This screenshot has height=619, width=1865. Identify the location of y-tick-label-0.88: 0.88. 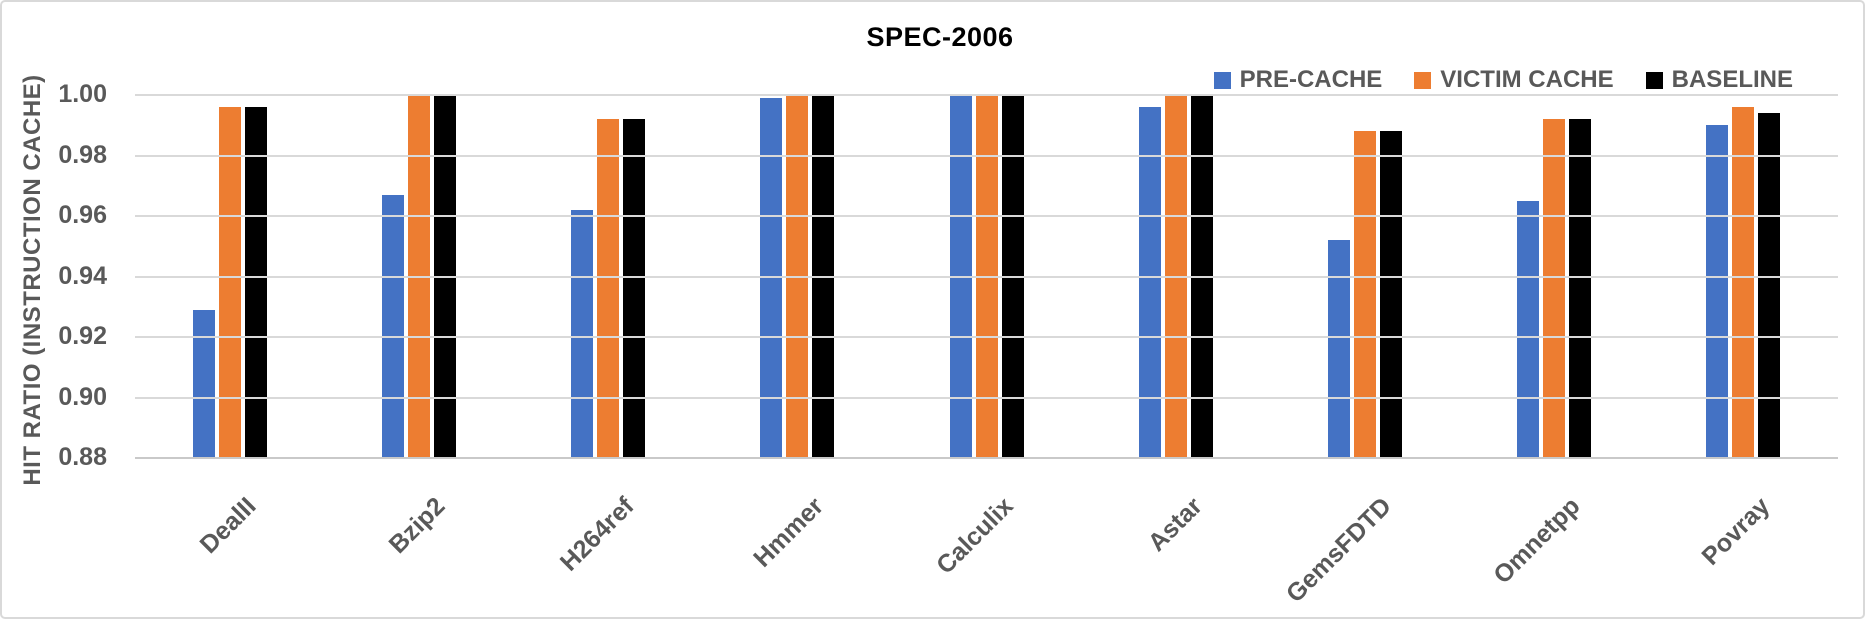
(82, 457).